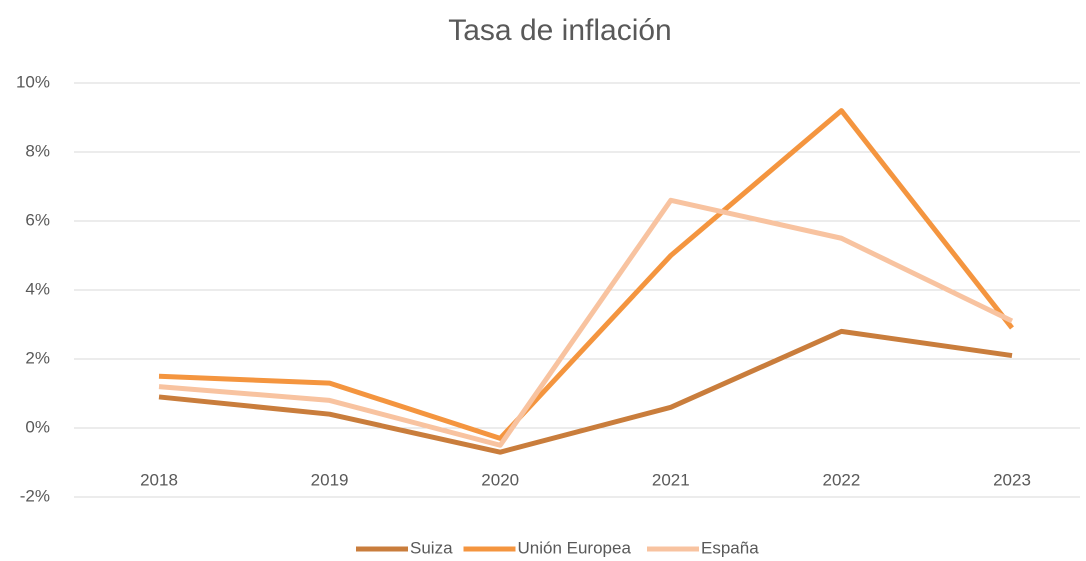 This screenshot has height=561, width=1086. Describe the element at coordinates (37, 426) in the screenshot. I see `y-tick-label: 0%` at that location.